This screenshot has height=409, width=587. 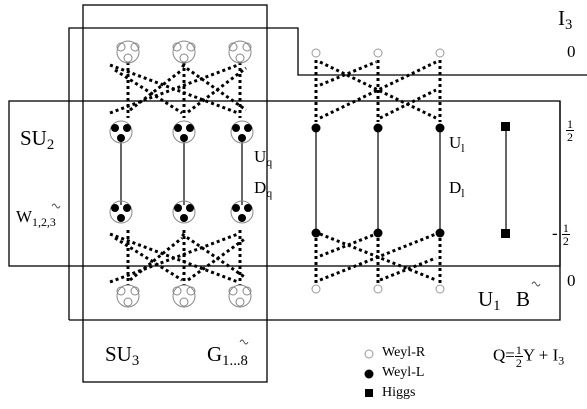 What do you see at coordinates (529, 356) in the screenshot?
I see `charge-formula: Q= 1 2 Y + I3` at bounding box center [529, 356].